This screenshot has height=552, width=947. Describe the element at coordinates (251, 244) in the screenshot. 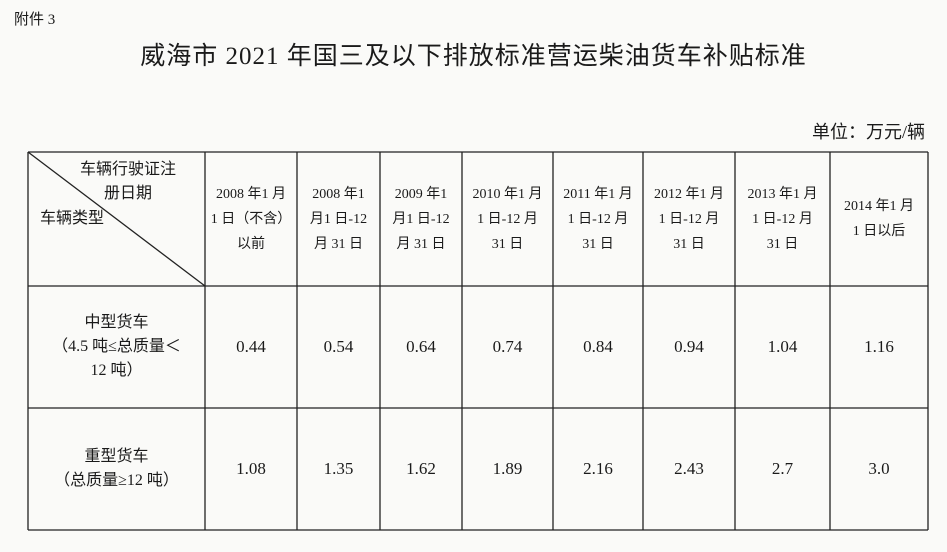

I see `column-header-line: 以前` at that location.